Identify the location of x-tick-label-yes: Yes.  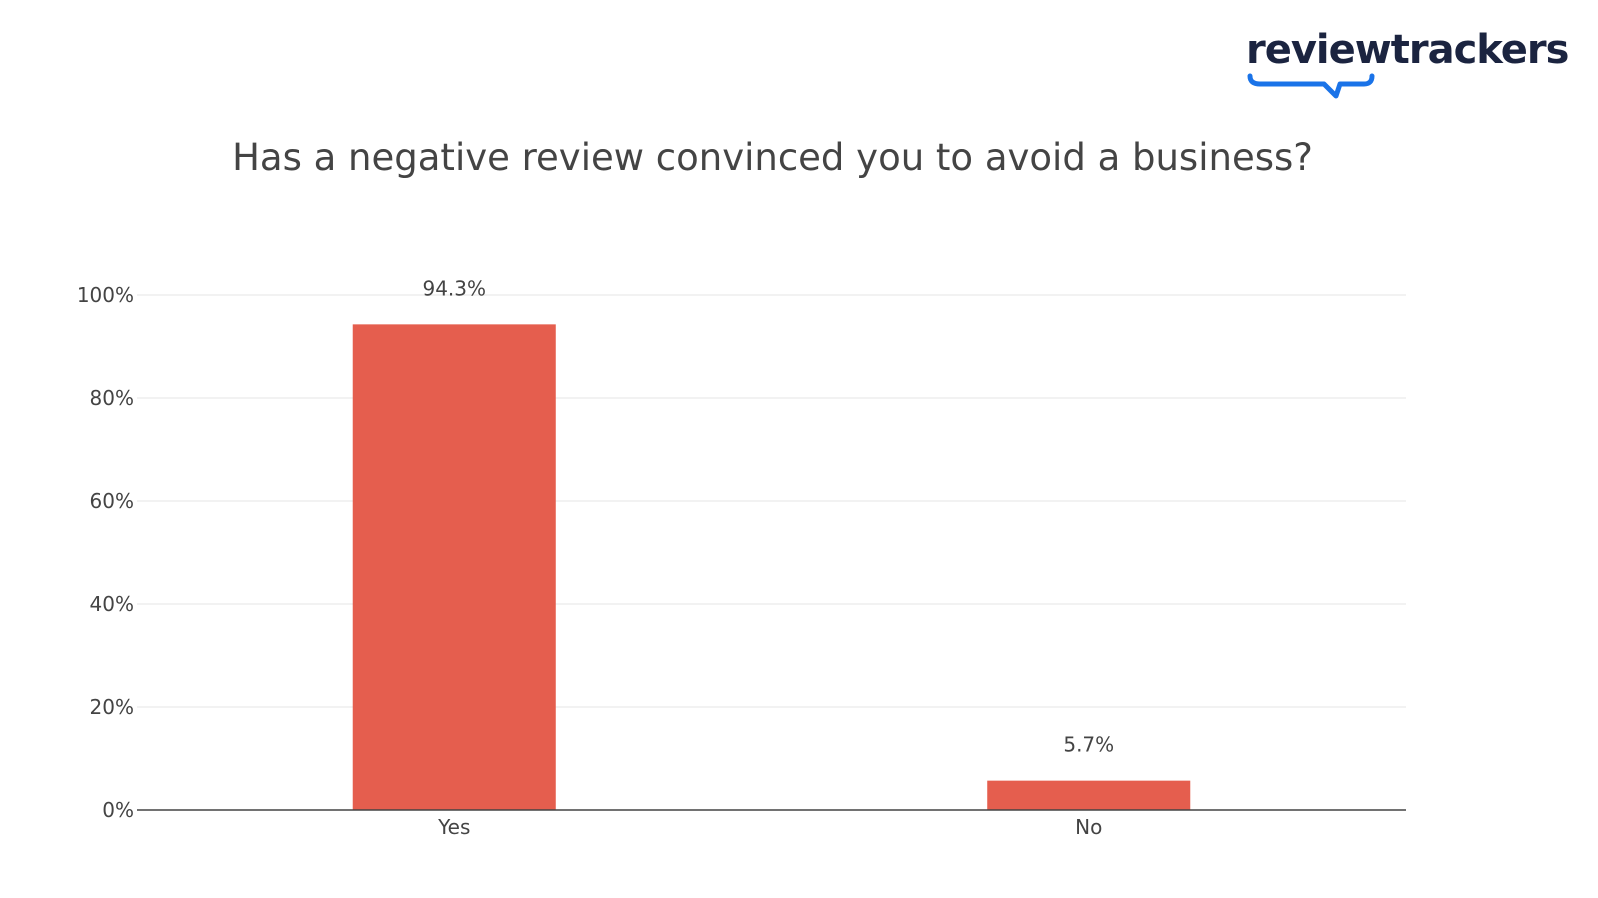
(453, 827).